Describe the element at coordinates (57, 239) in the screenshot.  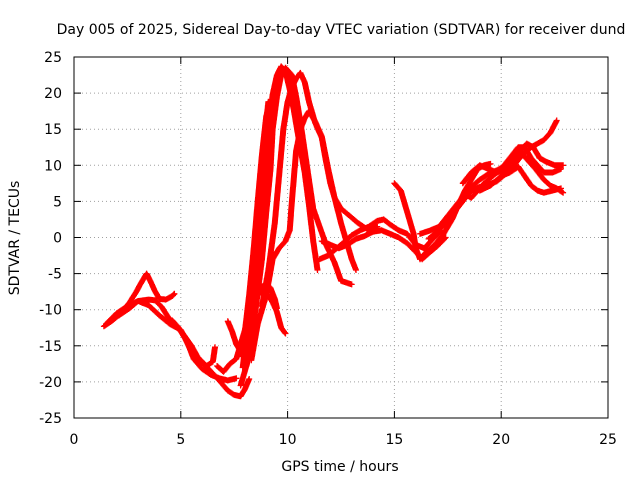
I see `y-tick-label: 0` at that location.